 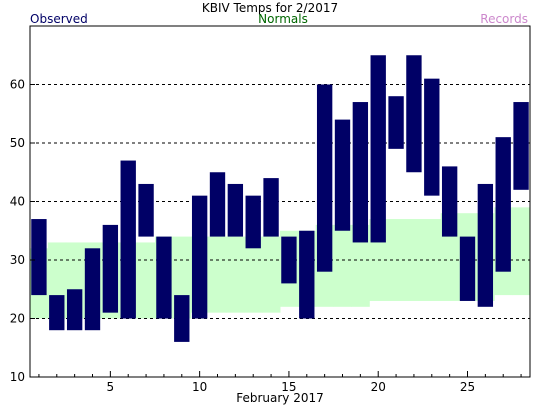 What do you see at coordinates (288, 387) in the screenshot?
I see `x-tick-label-15: 15` at bounding box center [288, 387].